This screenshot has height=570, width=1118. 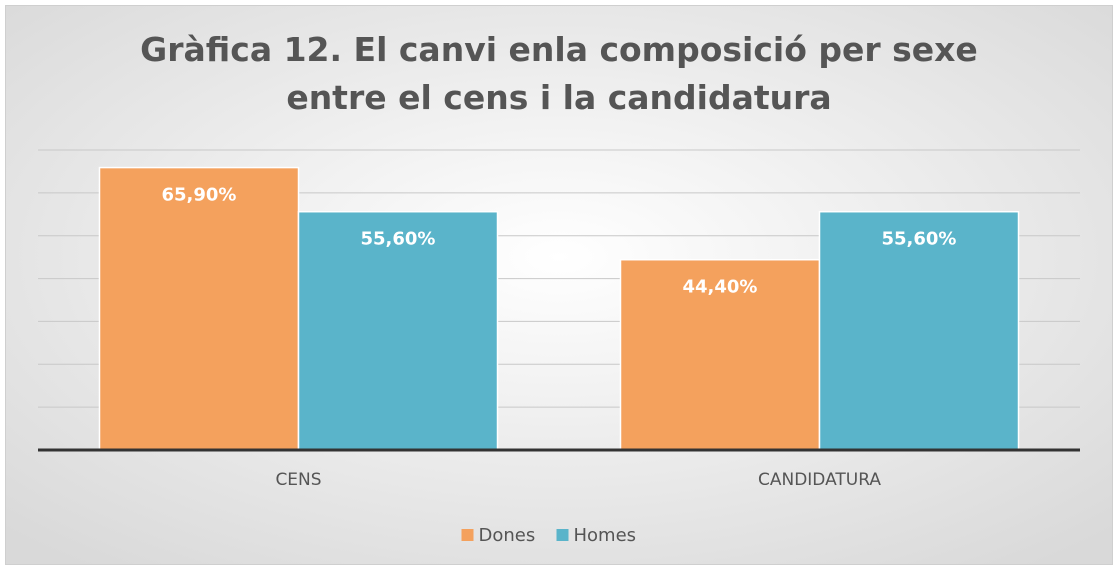 What do you see at coordinates (720, 287) in the screenshot?
I see `data-label: 44,40%` at bounding box center [720, 287].